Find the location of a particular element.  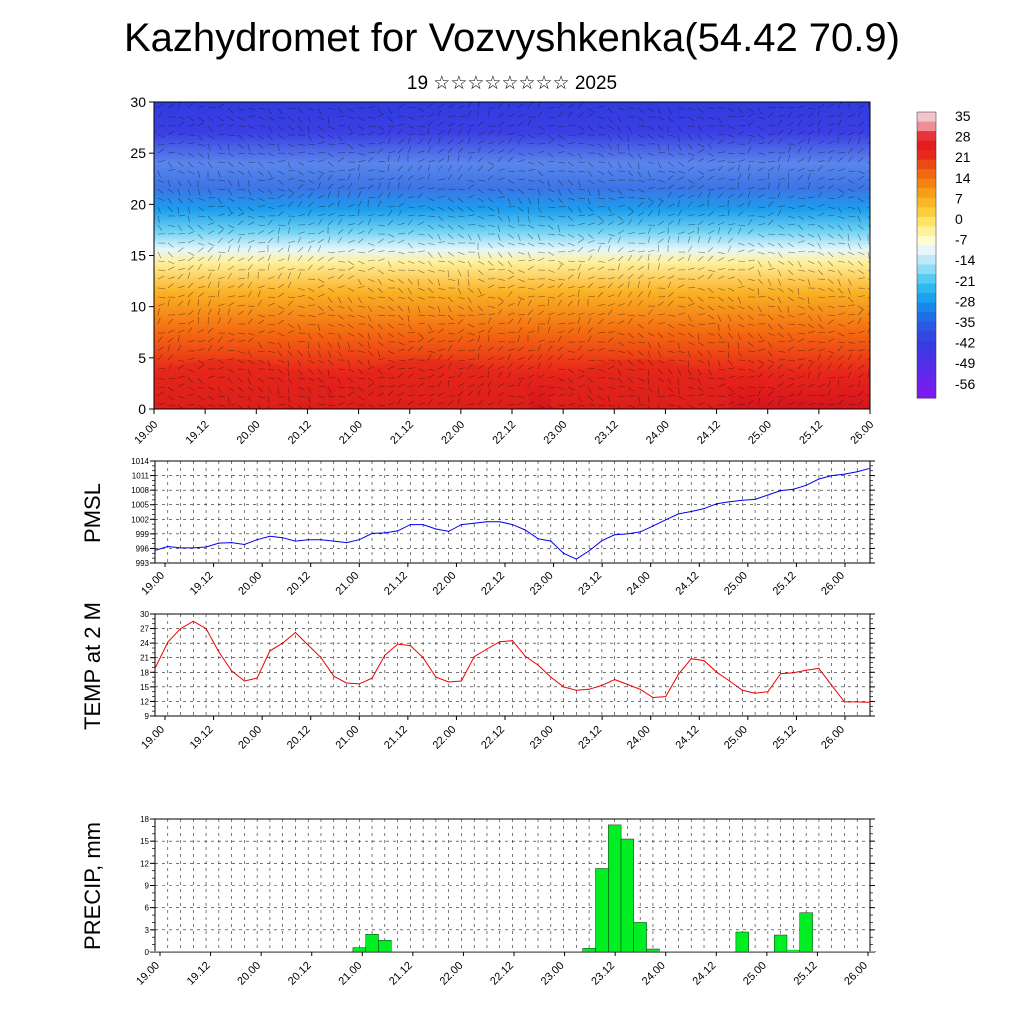

y-tick-label: 5 is located at coordinates (142, 358).